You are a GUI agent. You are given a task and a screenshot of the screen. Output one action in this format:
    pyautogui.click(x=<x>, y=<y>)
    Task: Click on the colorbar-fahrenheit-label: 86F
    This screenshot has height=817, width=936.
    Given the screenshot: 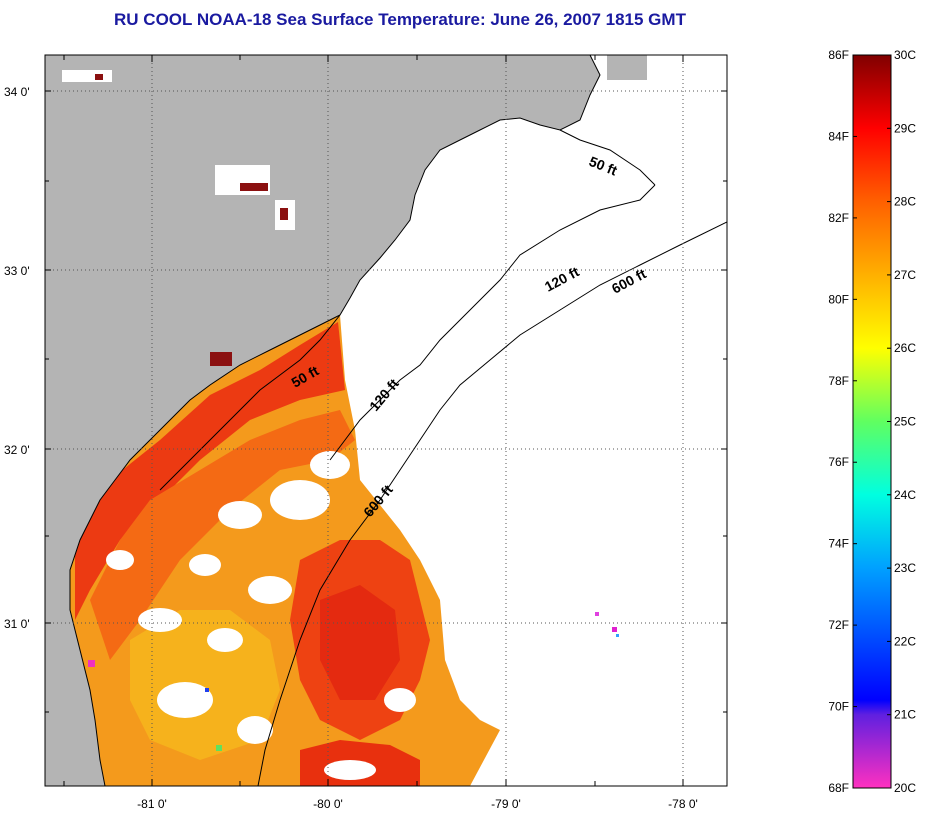 What is the action you would take?
    pyautogui.click(x=838, y=55)
    